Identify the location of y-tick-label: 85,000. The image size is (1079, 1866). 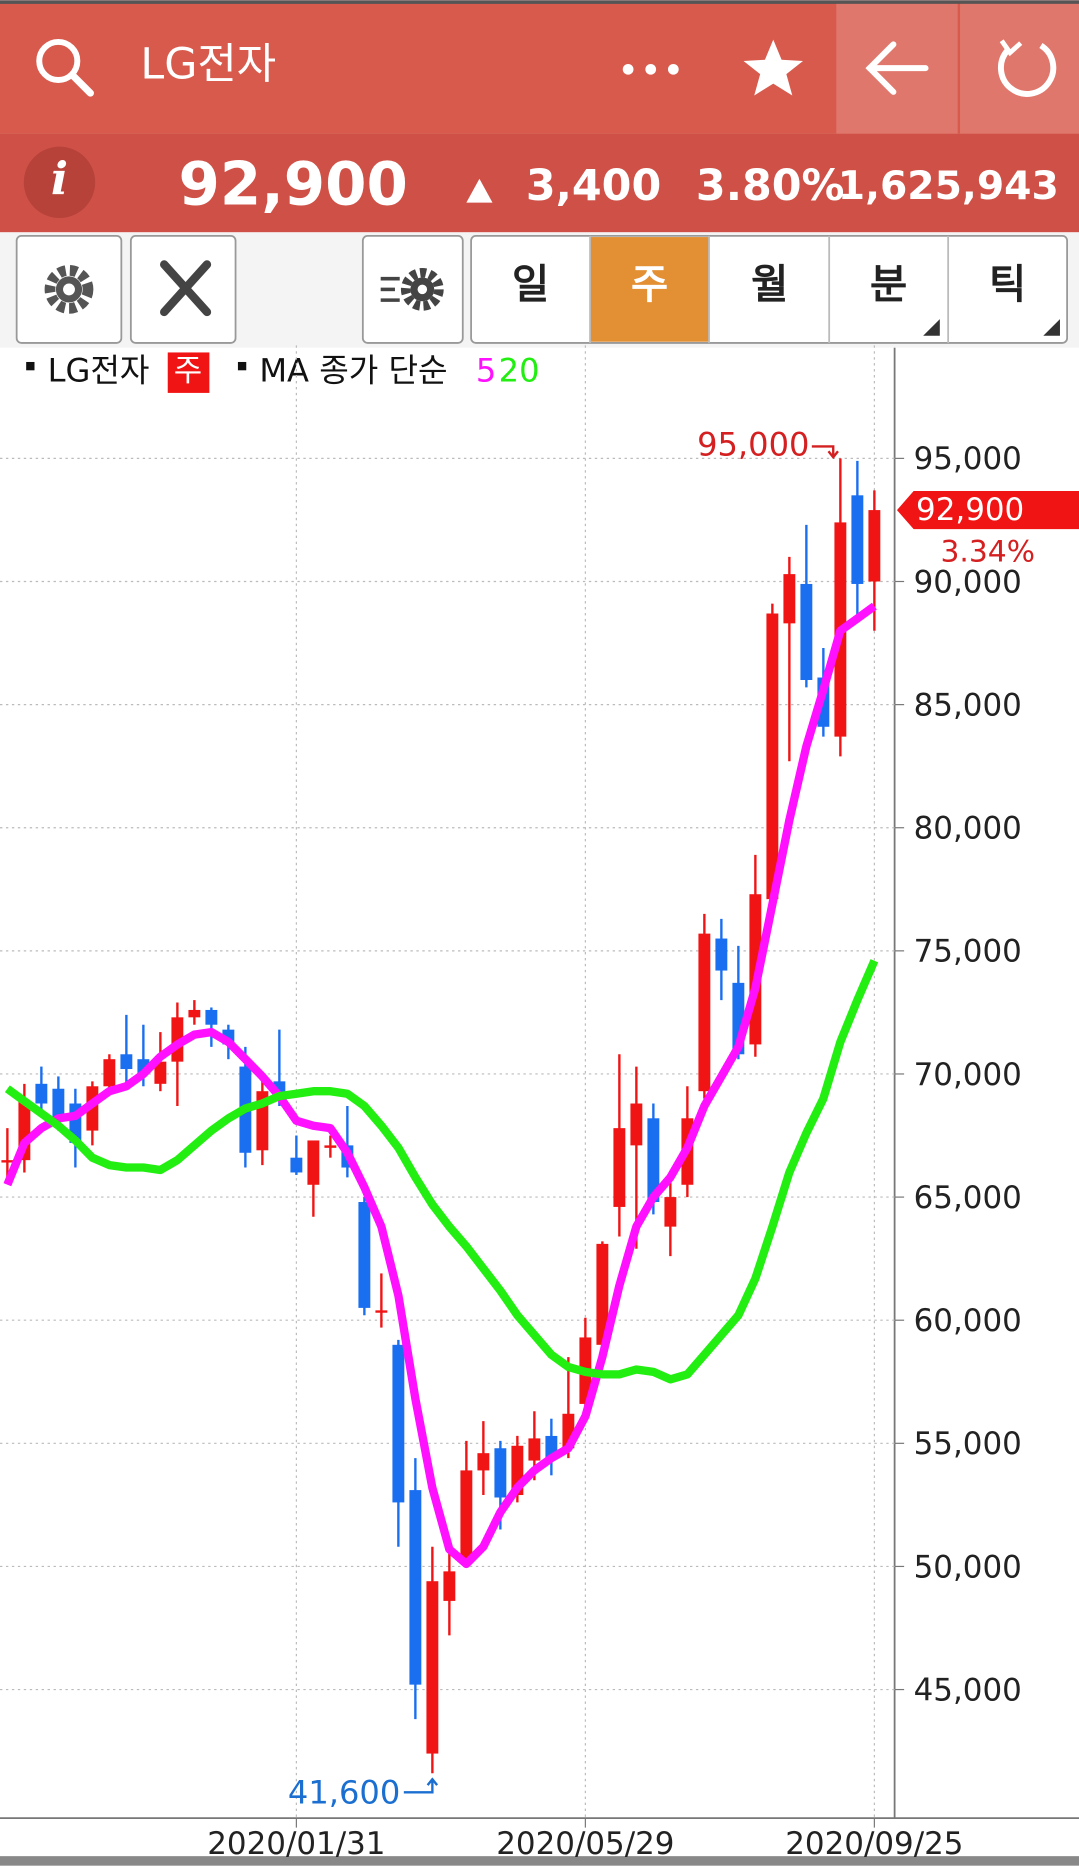
(968, 705).